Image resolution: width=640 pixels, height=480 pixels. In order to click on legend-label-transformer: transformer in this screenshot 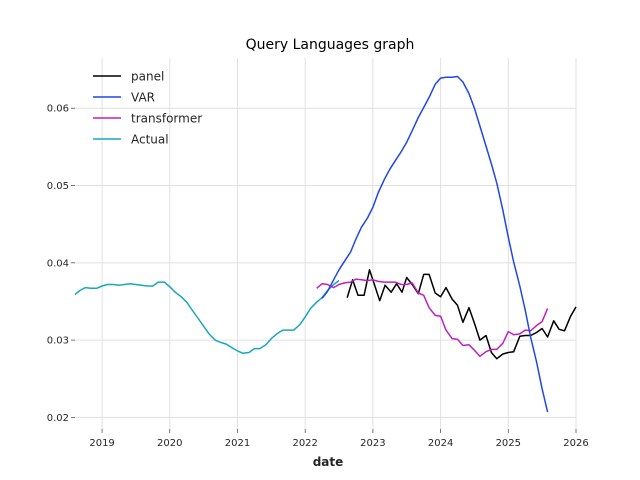, I will do `click(166, 119)`.